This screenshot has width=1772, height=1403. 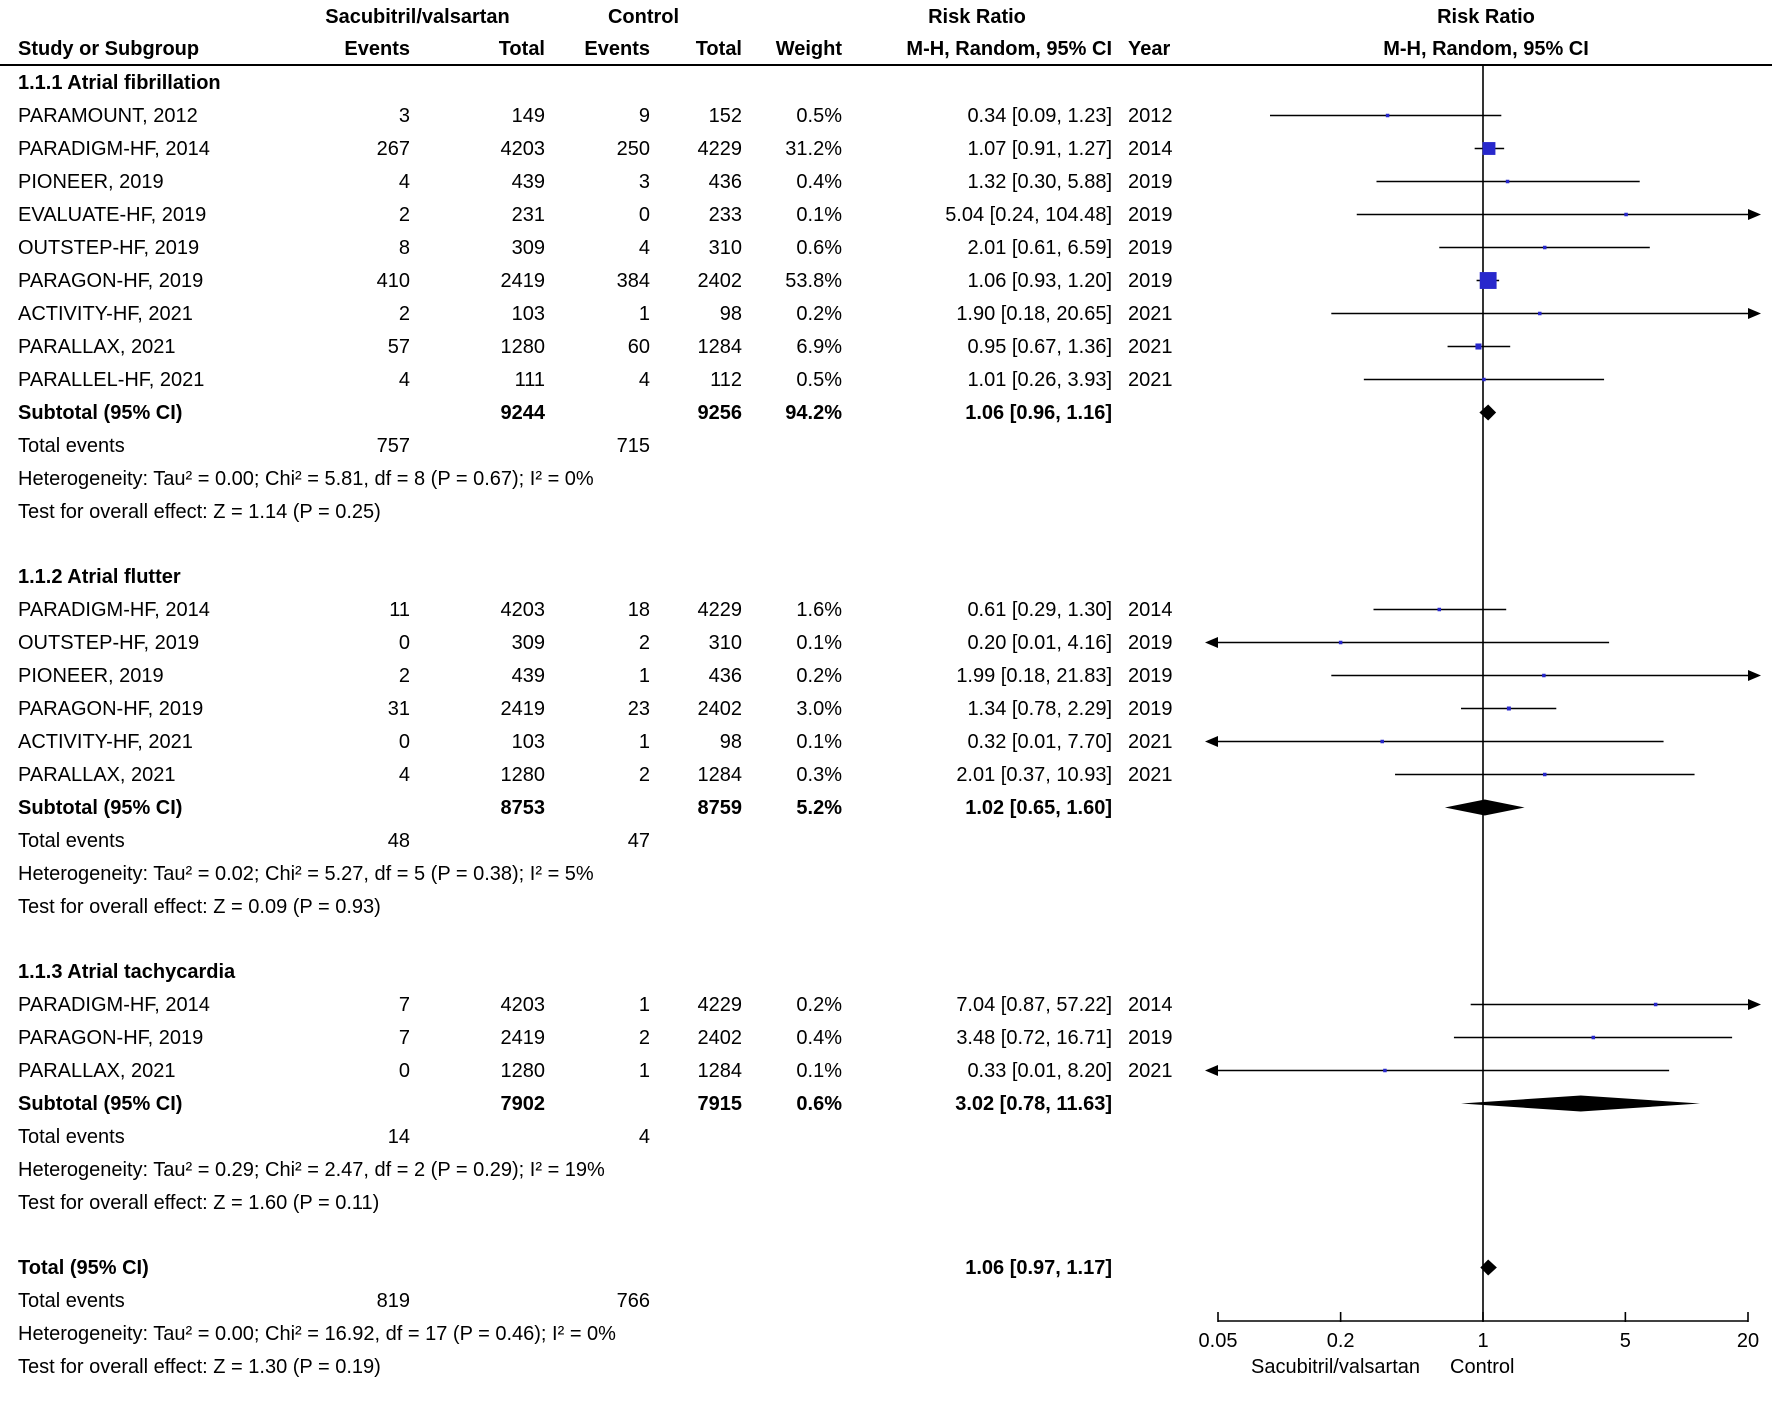 What do you see at coordinates (127, 971) in the screenshot?
I see `subgroup-title: 1.1.3 Atrial tachycardia` at bounding box center [127, 971].